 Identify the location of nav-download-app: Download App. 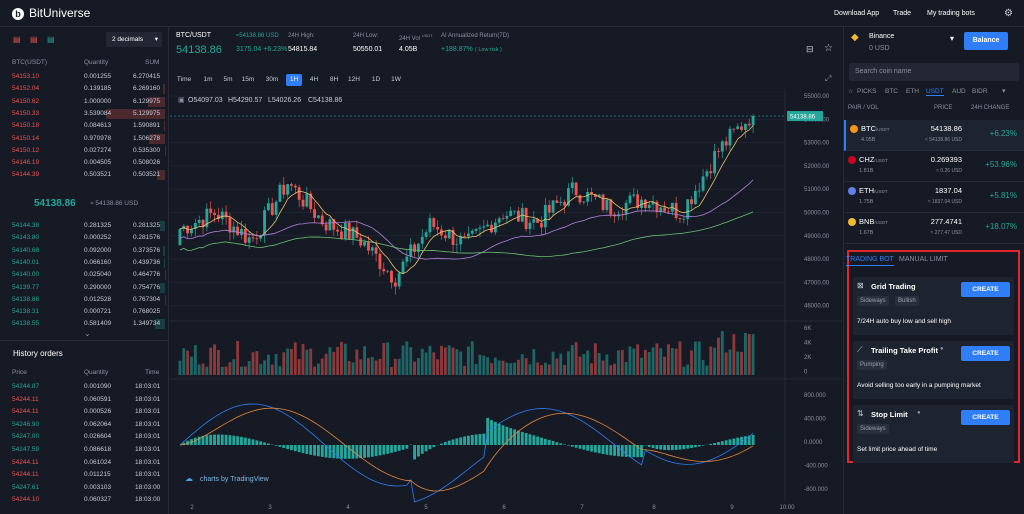
(857, 13).